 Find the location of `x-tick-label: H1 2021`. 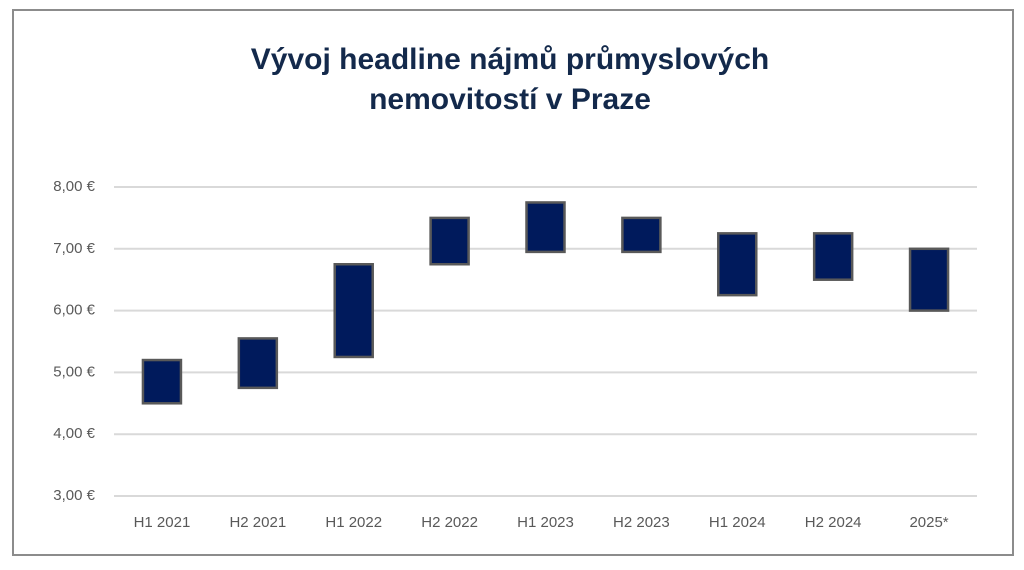

x-tick-label: H1 2021 is located at coordinates (162, 522).